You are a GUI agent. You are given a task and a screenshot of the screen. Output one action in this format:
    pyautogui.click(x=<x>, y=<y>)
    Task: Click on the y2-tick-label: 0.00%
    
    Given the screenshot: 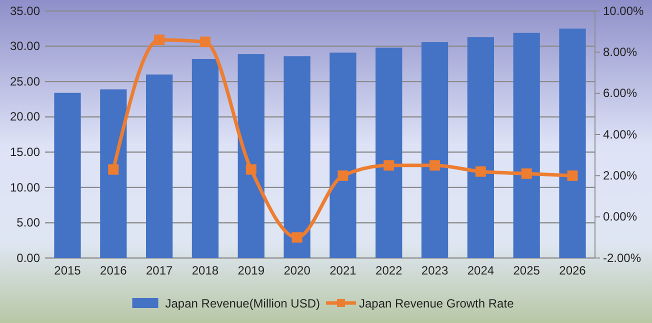 What is the action you would take?
    pyautogui.click(x=620, y=217)
    